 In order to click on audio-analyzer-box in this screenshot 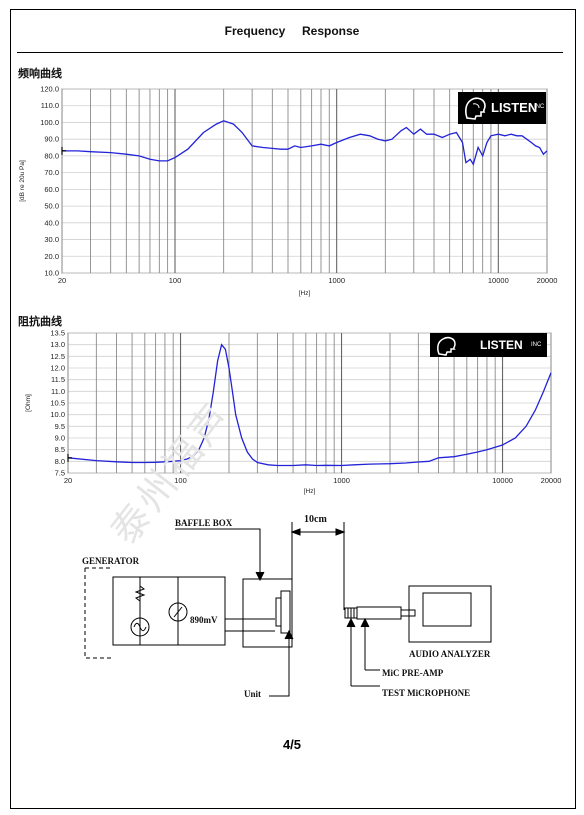, I will do `click(450, 614)`.